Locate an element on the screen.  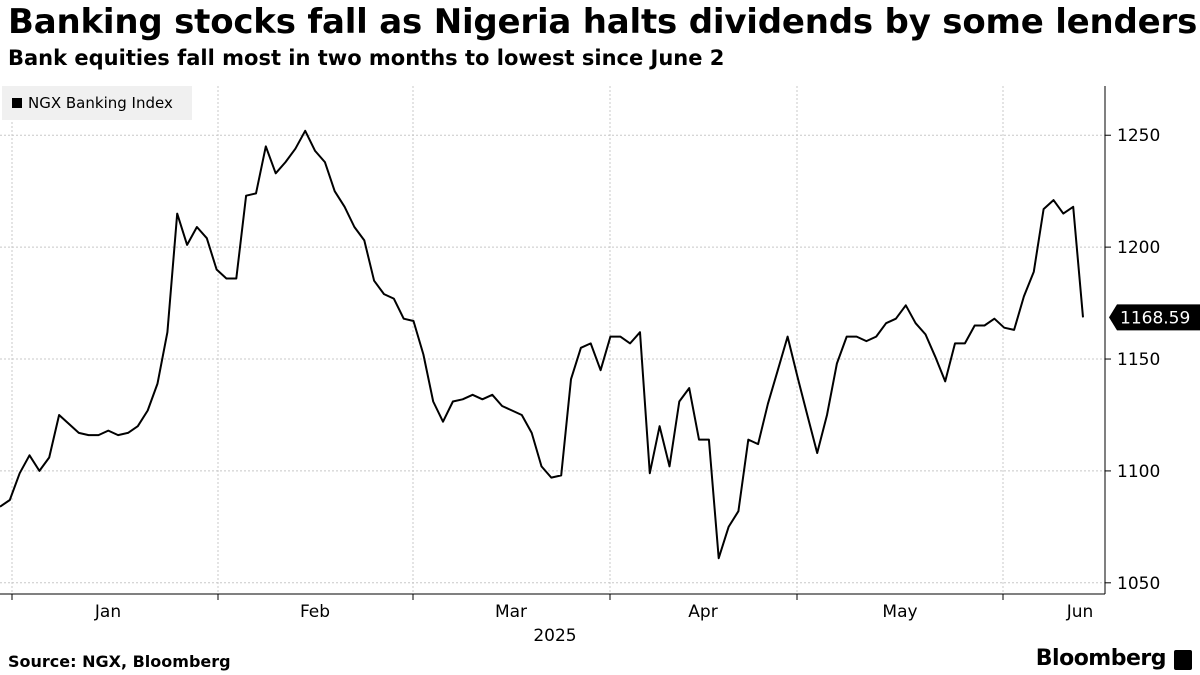
x-tick-label: May is located at coordinates (899, 612).